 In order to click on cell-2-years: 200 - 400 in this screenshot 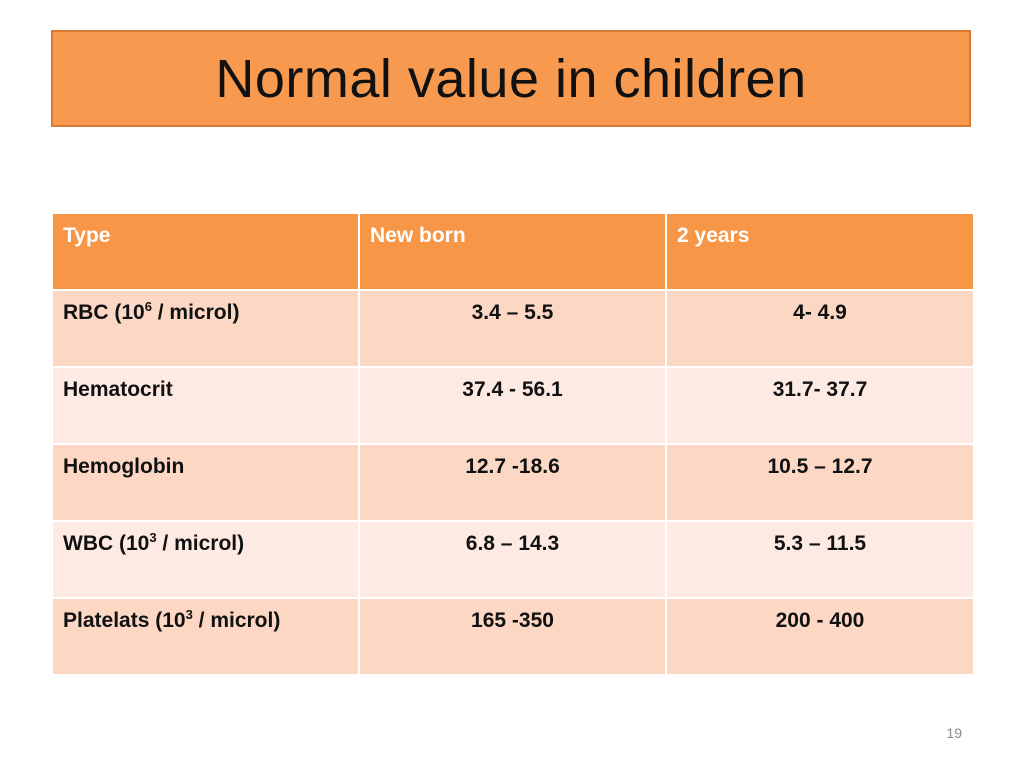, I will do `click(820, 636)`.